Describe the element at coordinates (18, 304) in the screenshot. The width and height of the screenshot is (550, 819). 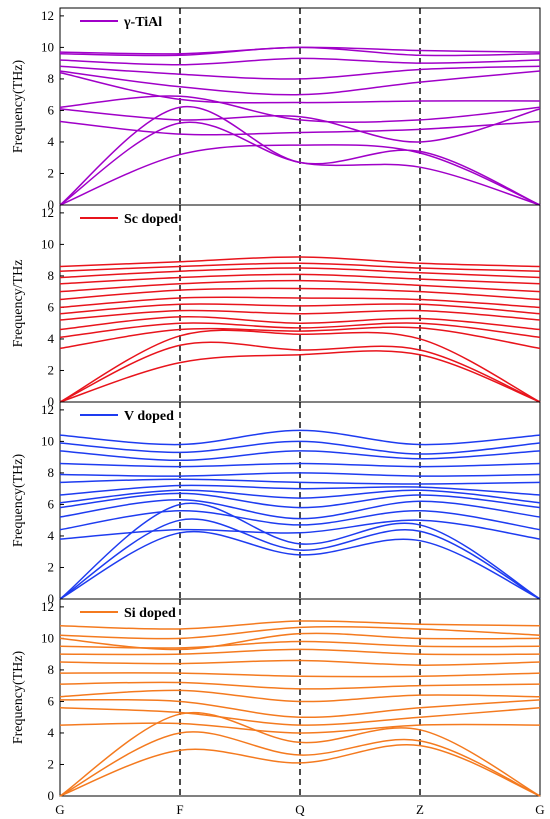
I see `y-axis-label: Frequency/THz` at that location.